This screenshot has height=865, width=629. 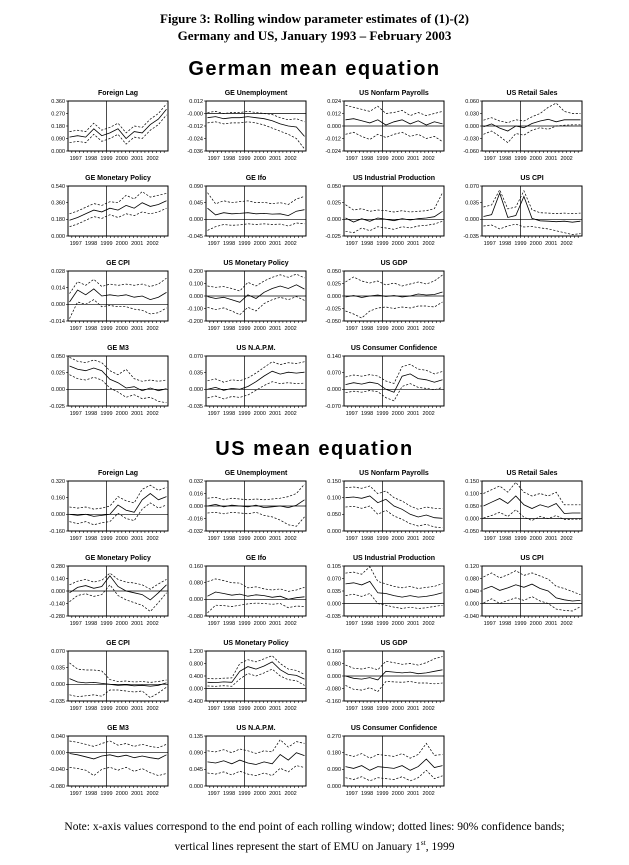 I want to click on panel-title: US Retail Sales, so click(x=532, y=473).